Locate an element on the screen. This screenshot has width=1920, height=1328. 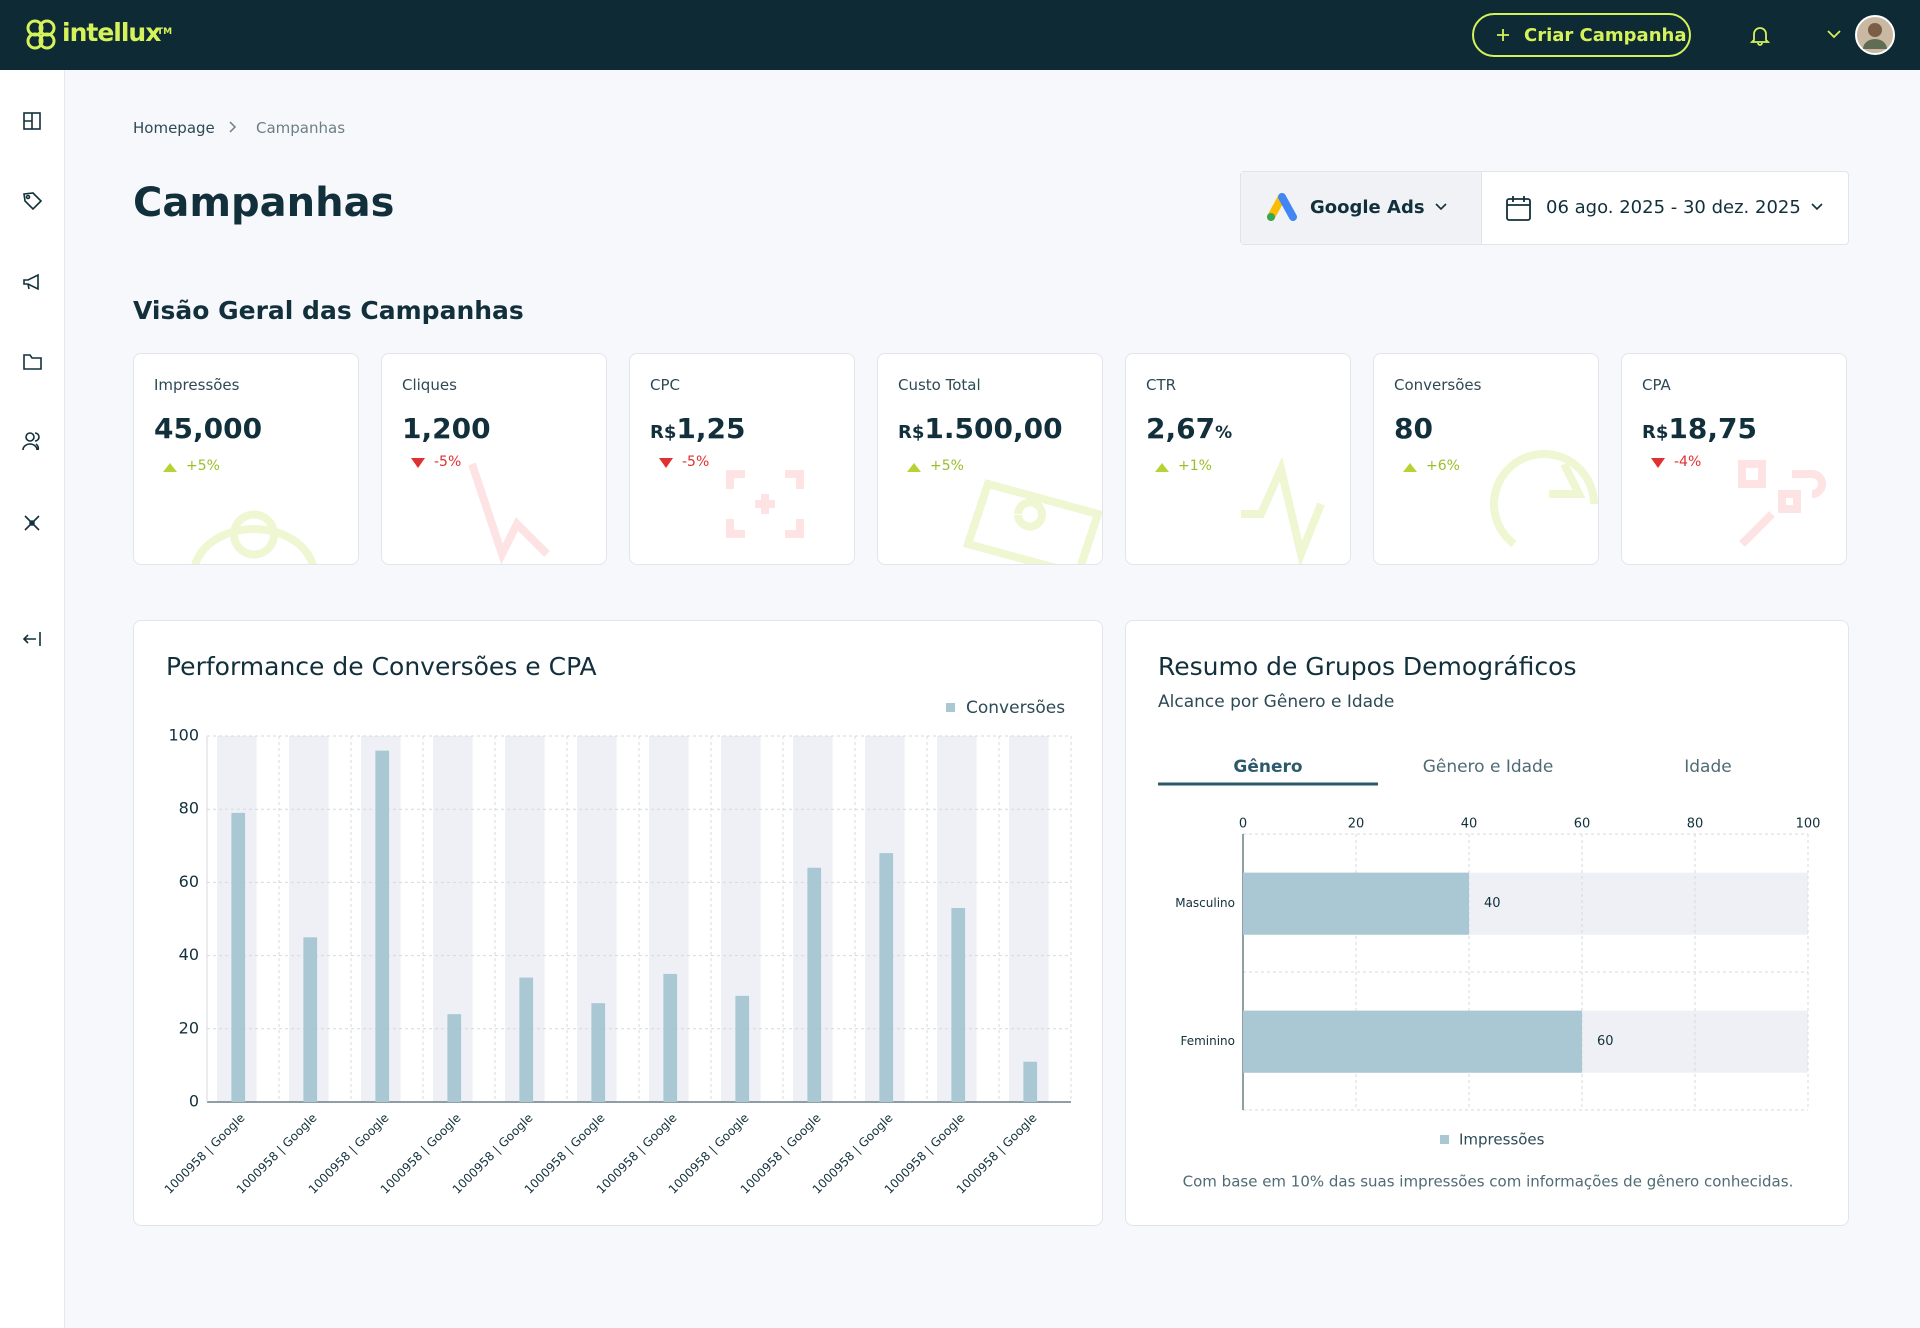
tab: Gênero e Idade is located at coordinates (1488, 767).